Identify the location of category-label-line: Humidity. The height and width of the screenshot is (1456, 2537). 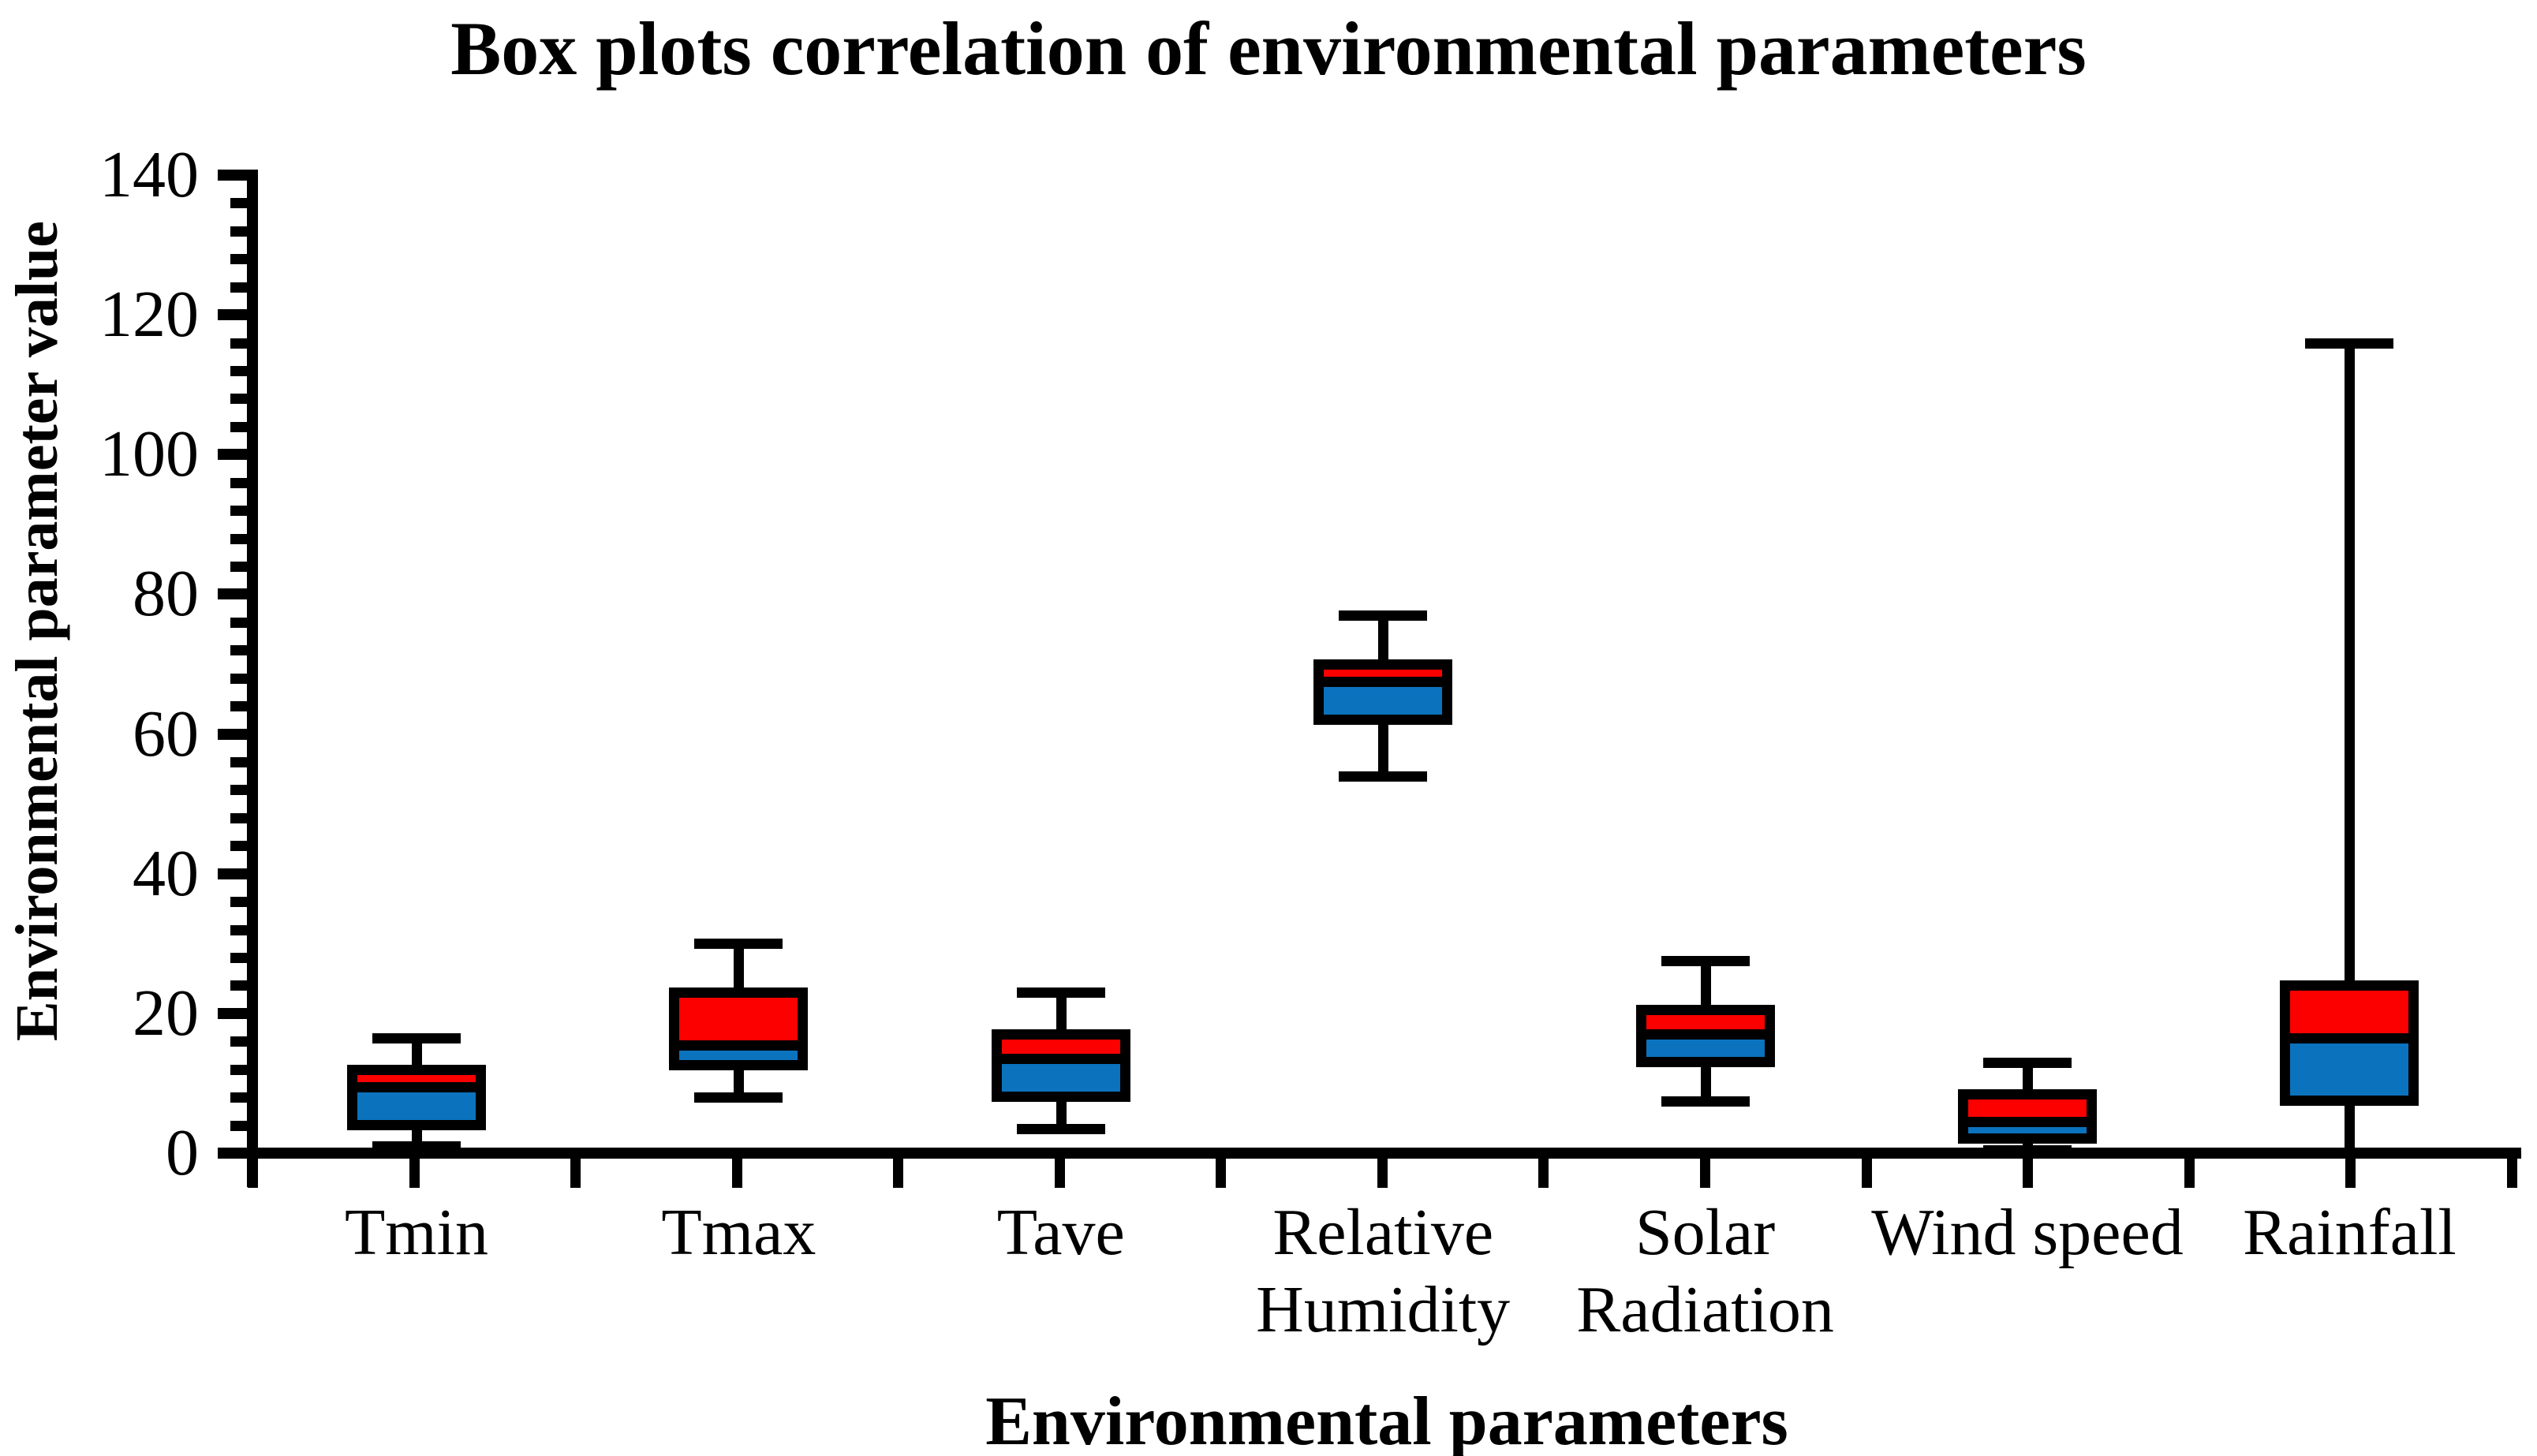
(1384, 1309).